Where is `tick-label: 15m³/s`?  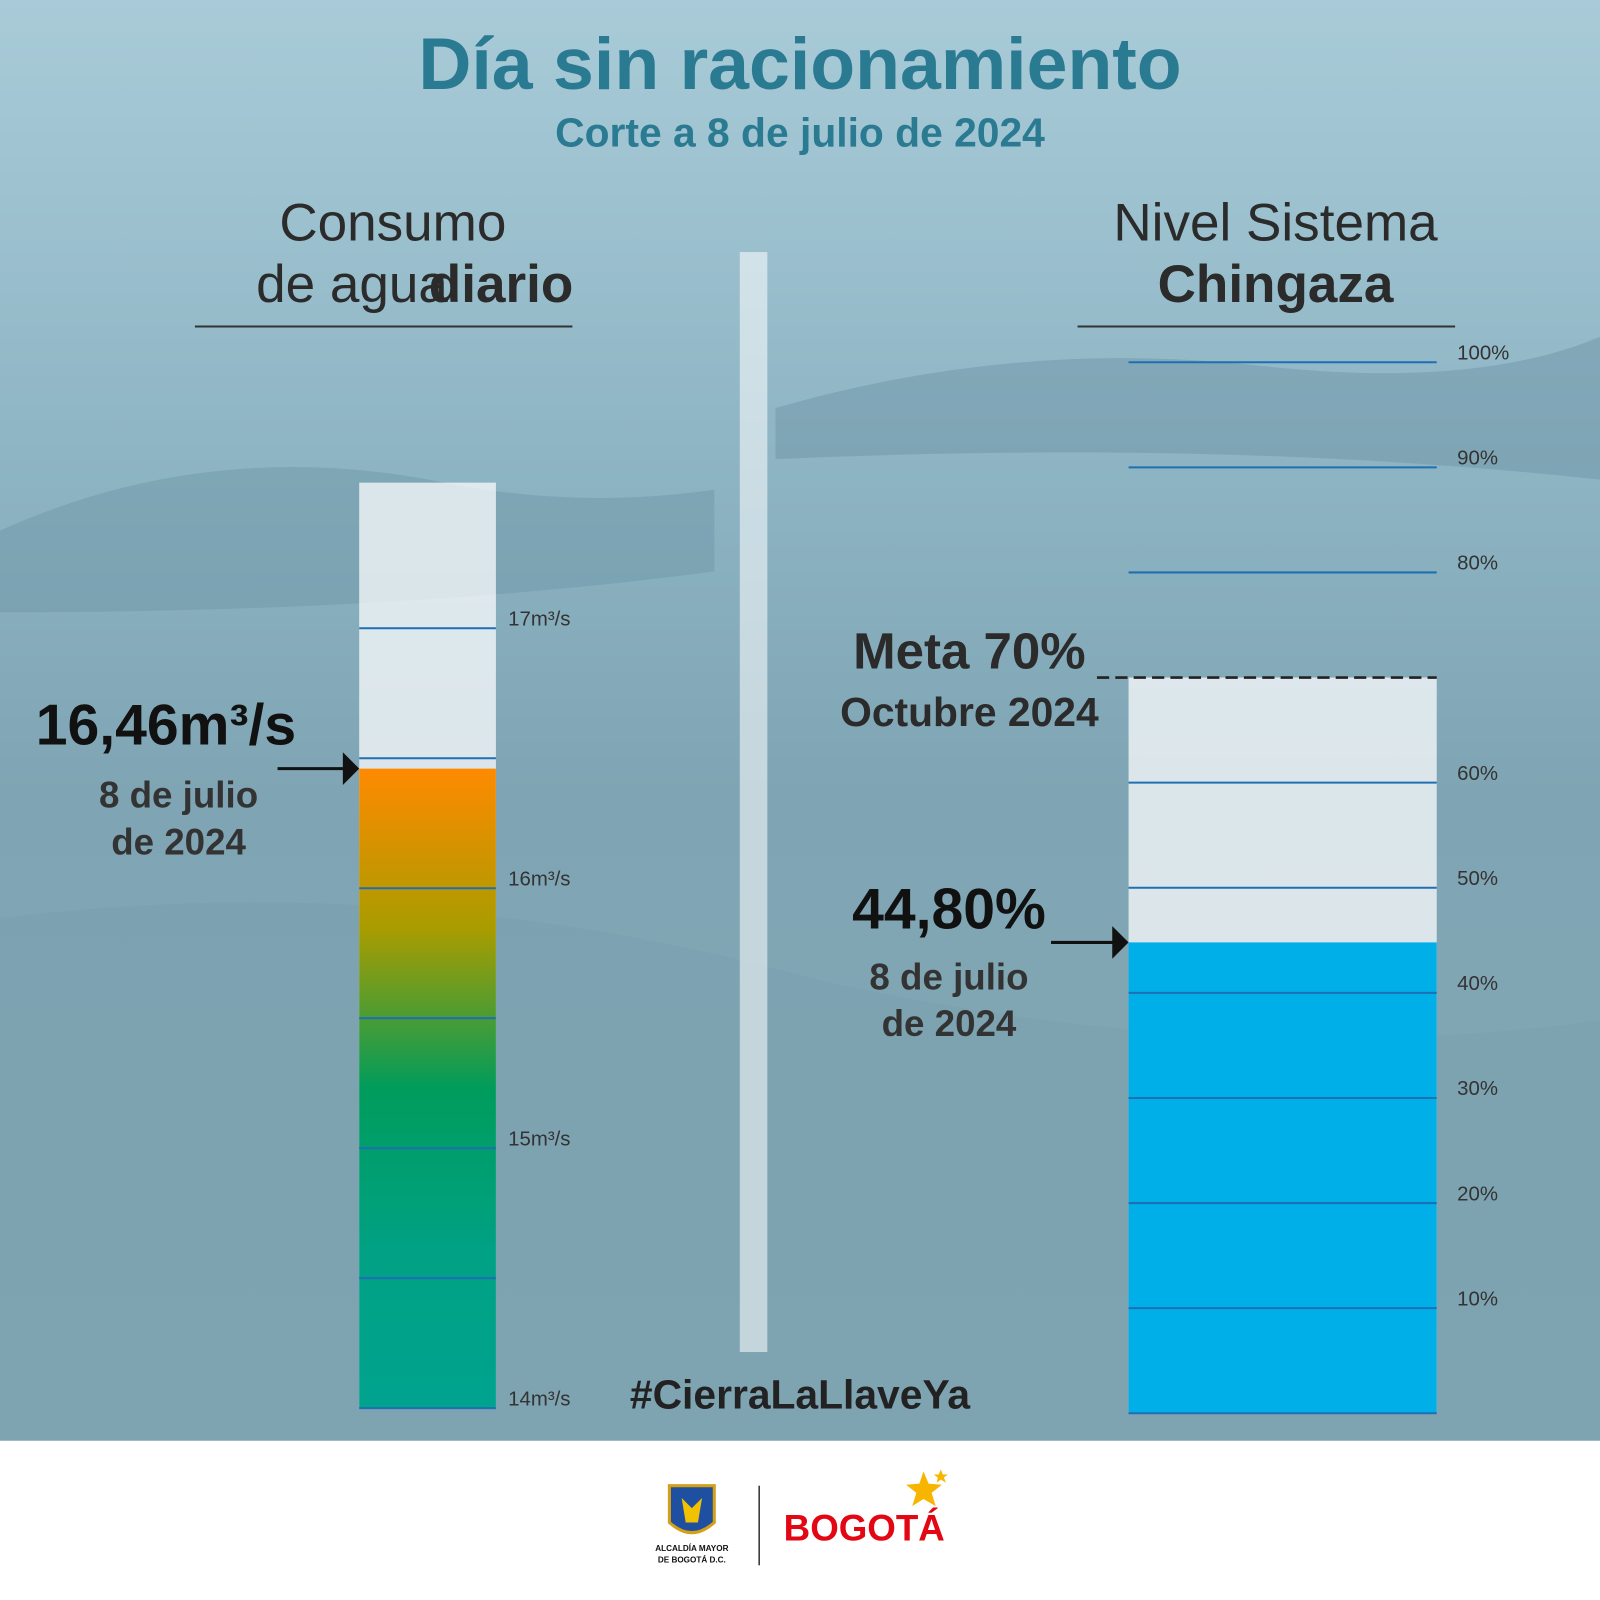 tick-label: 15m³/s is located at coordinates (539, 1139).